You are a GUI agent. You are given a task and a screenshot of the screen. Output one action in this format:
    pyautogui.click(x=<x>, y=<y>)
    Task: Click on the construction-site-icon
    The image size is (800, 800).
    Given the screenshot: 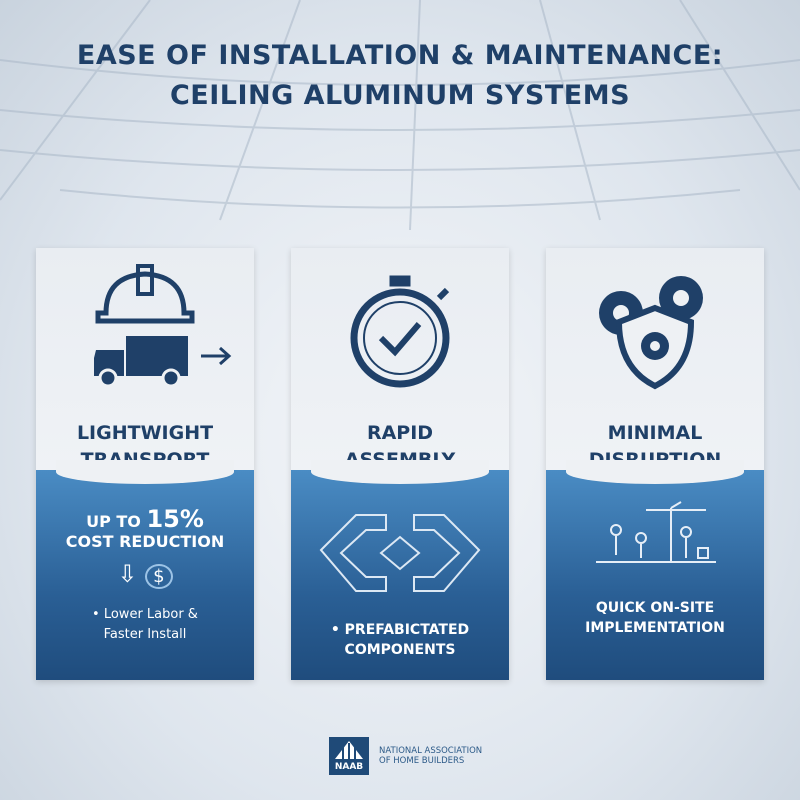 What is the action you would take?
    pyautogui.click(x=656, y=532)
    